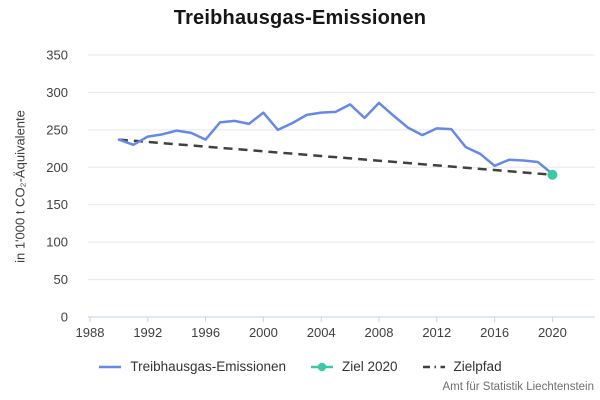 Image resolution: width=600 pixels, height=400 pixels. I want to click on chart-title: Treibhausgas-Emissionen, so click(300, 18).